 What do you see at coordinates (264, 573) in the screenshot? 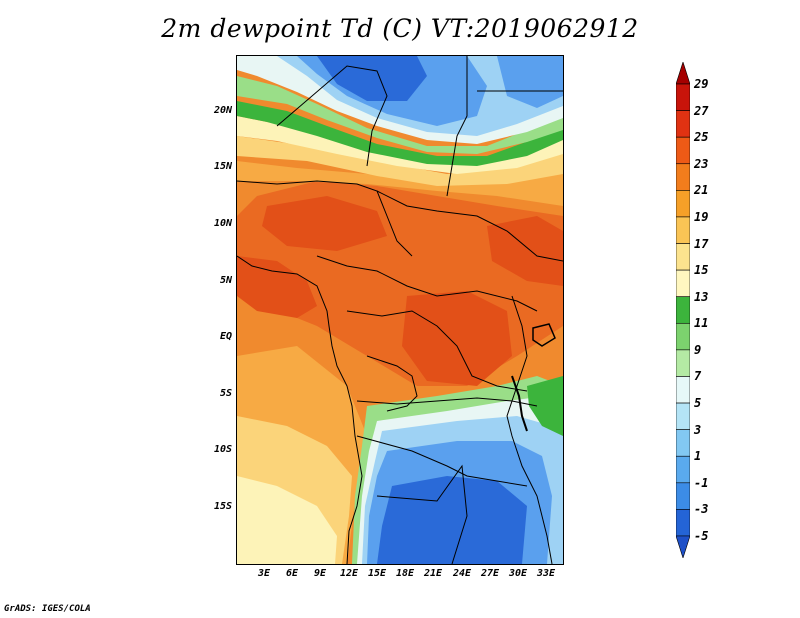
I see `lon-label: 3E` at bounding box center [264, 573].